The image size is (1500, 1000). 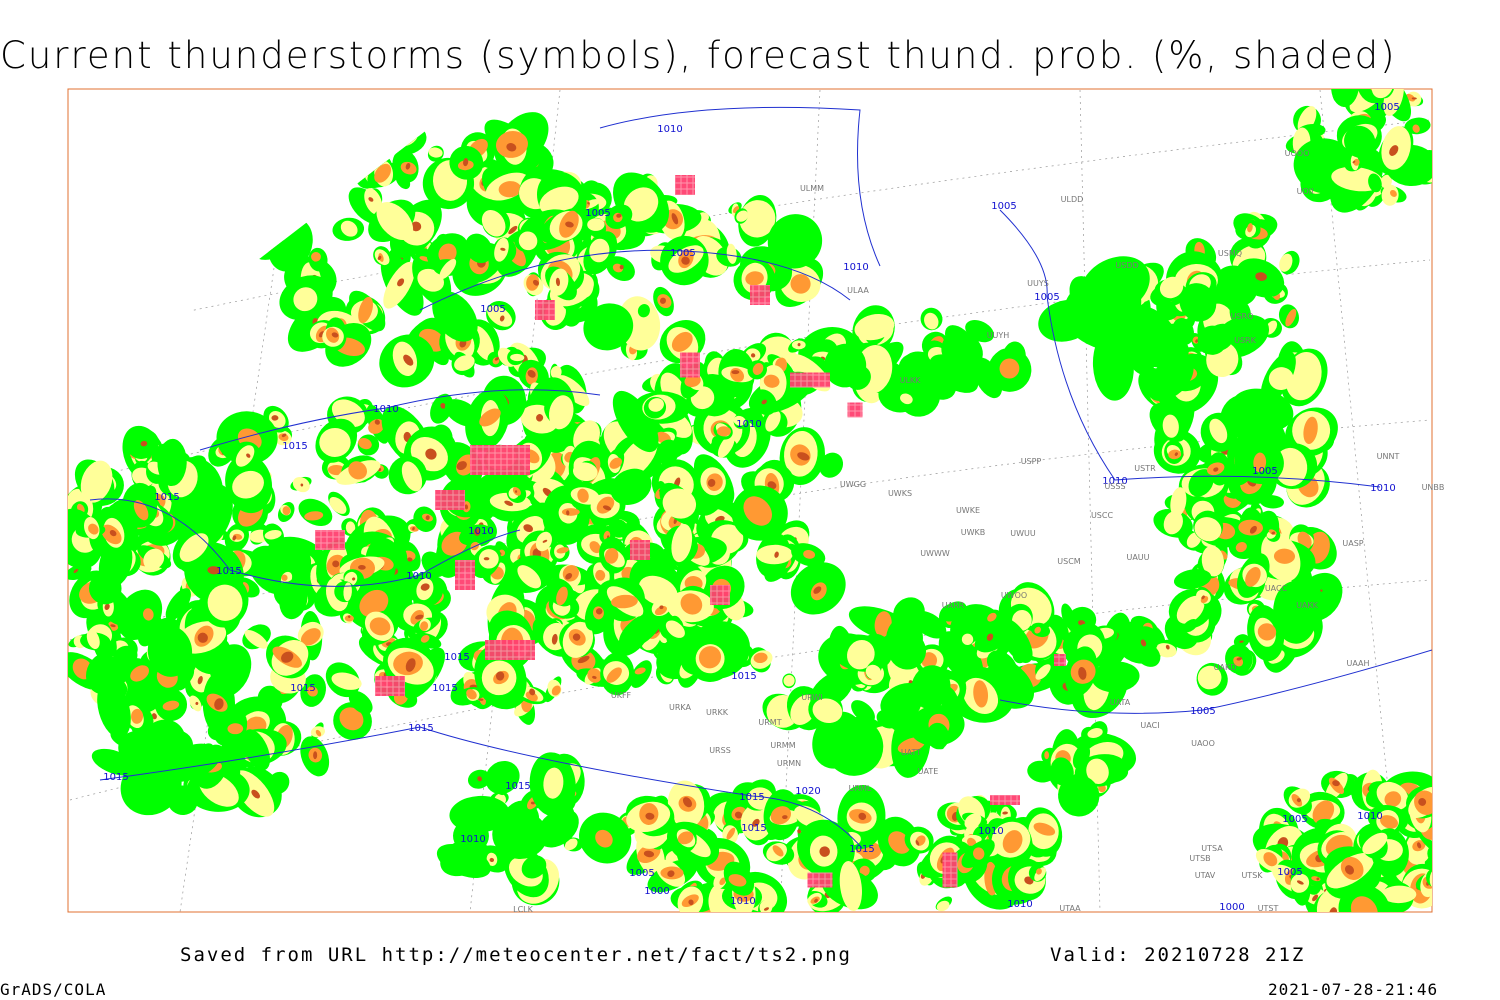 I want to click on station-label: USTR, so click(x=1145, y=468).